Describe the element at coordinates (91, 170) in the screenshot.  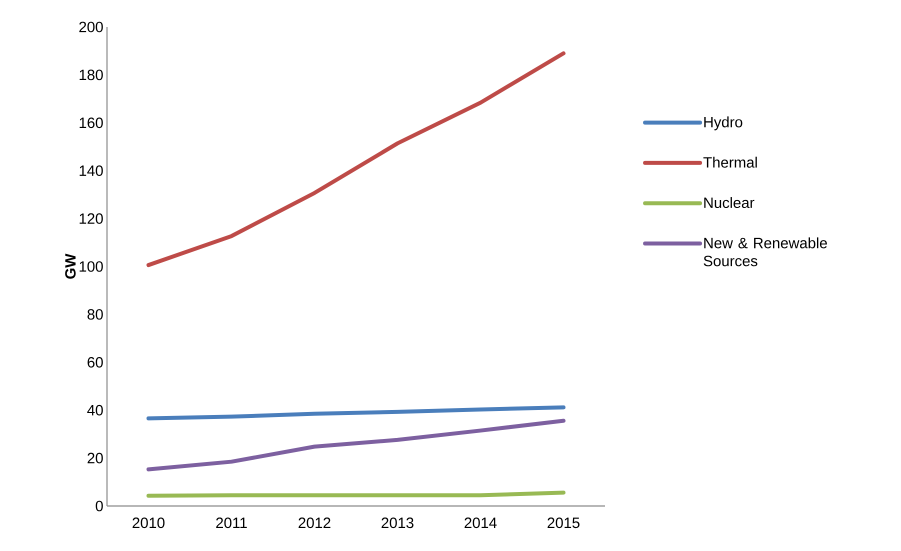
I see `y-tick-label: 140` at that location.